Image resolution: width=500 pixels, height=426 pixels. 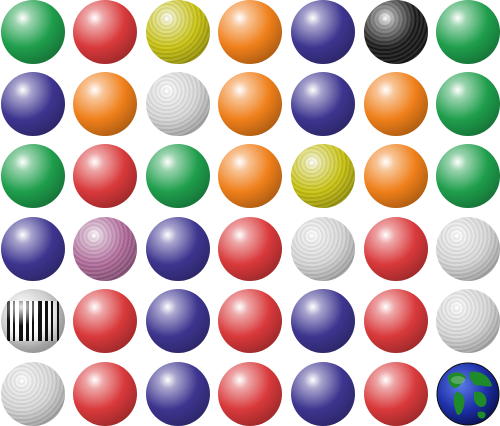 What do you see at coordinates (105, 249) in the screenshot?
I see `pink-ball` at bounding box center [105, 249].